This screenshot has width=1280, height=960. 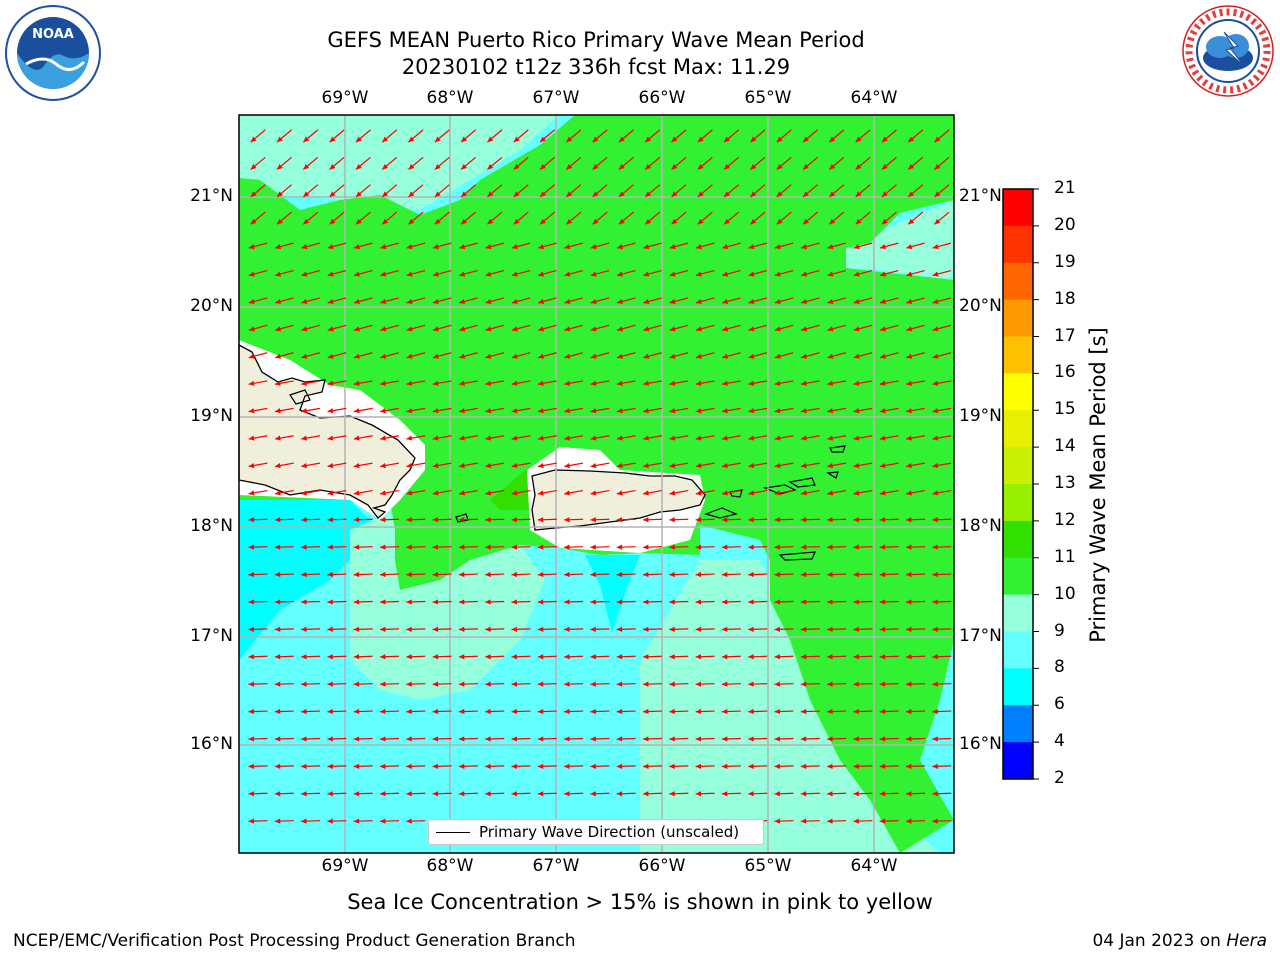 What do you see at coordinates (327, 431) in the screenshot?
I see `hispaniola-island` at bounding box center [327, 431].